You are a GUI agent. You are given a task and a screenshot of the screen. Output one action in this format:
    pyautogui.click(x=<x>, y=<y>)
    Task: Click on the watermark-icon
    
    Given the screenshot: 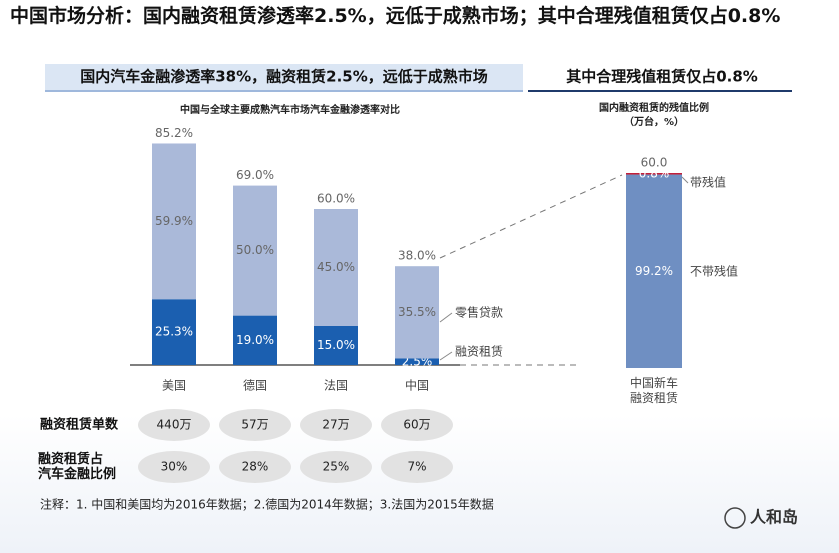 What is the action you would take?
    pyautogui.click(x=735, y=518)
    